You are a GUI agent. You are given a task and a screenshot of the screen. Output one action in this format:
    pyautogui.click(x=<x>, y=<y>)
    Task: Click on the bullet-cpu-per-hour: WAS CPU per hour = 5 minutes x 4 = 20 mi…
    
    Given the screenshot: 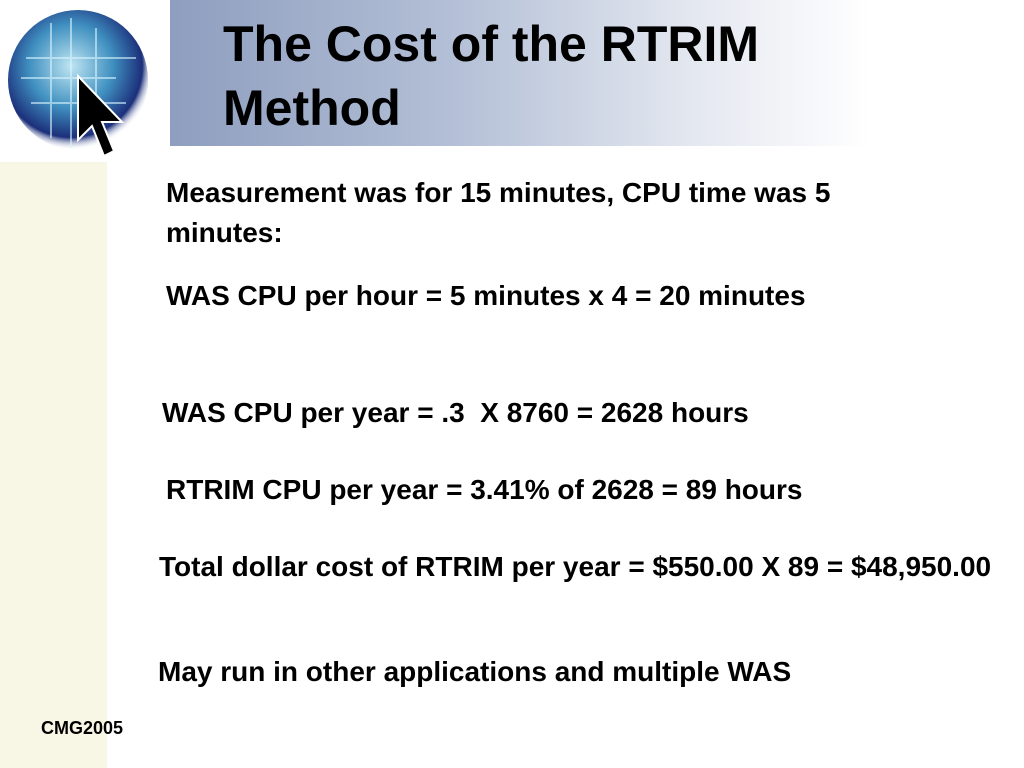 What is the action you would take?
    pyautogui.click(x=486, y=295)
    